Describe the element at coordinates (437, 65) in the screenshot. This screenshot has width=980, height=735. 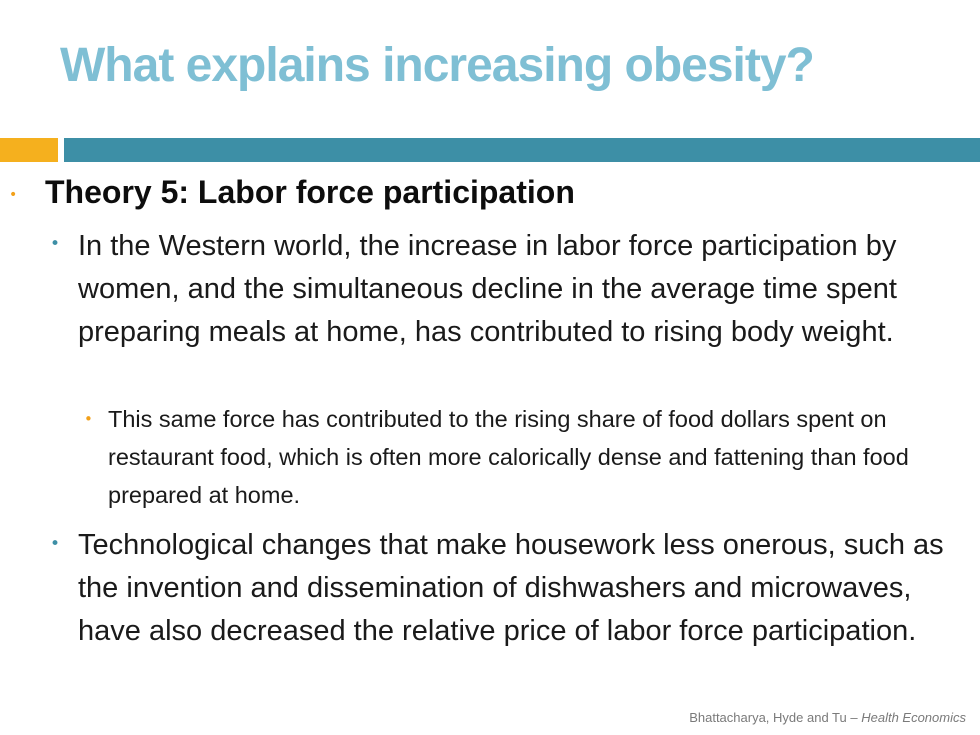
I see `slide-title: What explains increasing obesity?` at that location.